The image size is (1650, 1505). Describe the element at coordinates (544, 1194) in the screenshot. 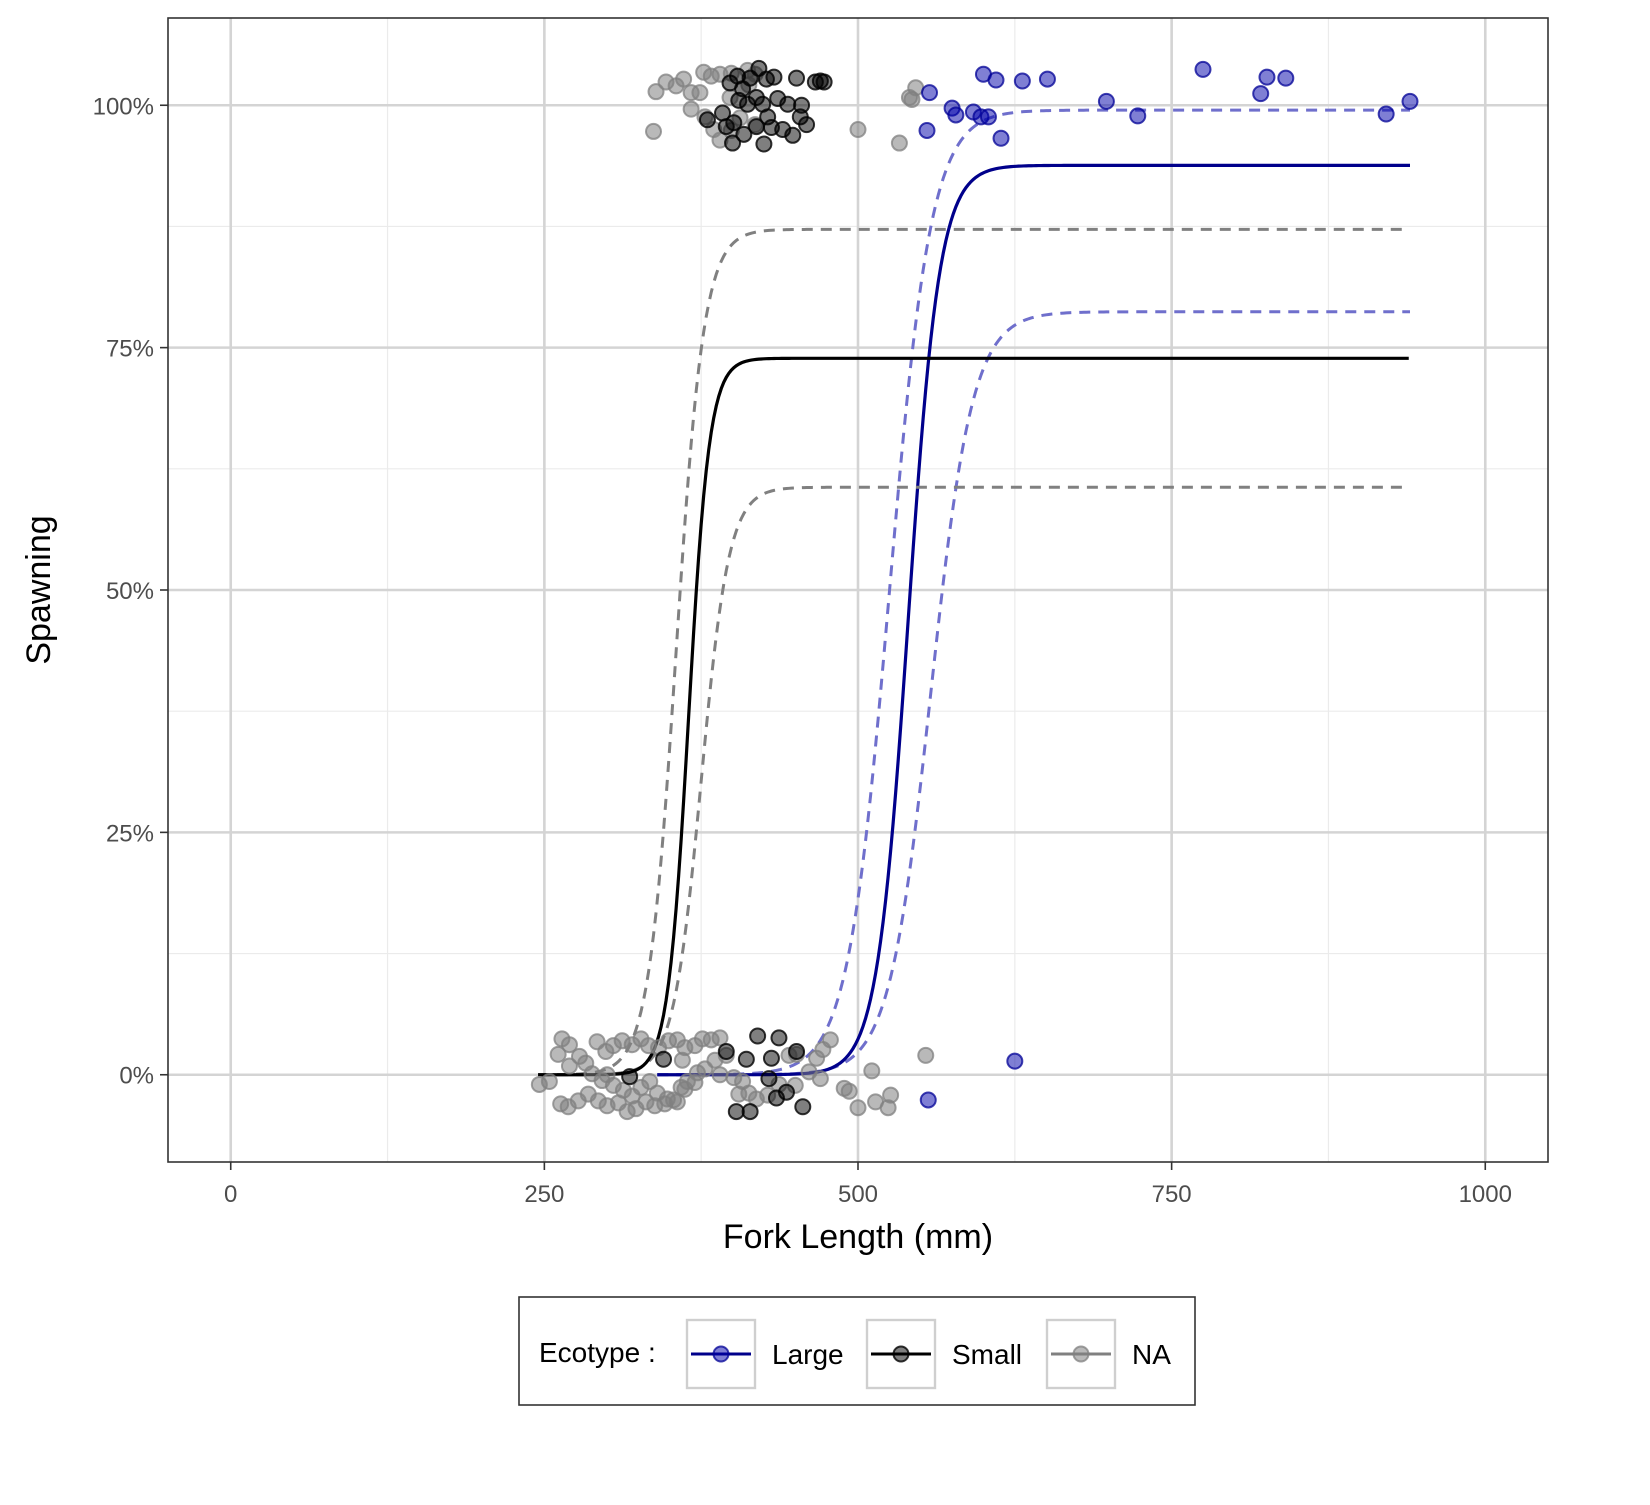

I see `x-tick-label: 250` at that location.